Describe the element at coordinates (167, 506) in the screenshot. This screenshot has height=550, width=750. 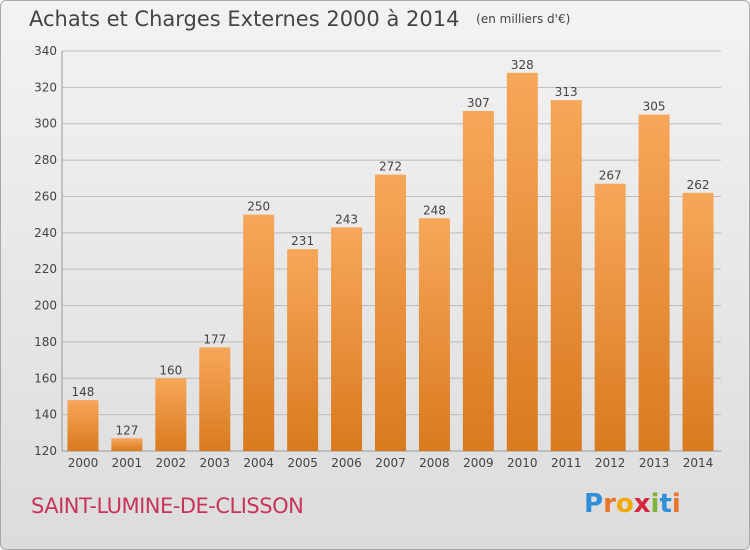
I see `commune-name: SAINT-LUMINE-DE-CLISSON` at that location.